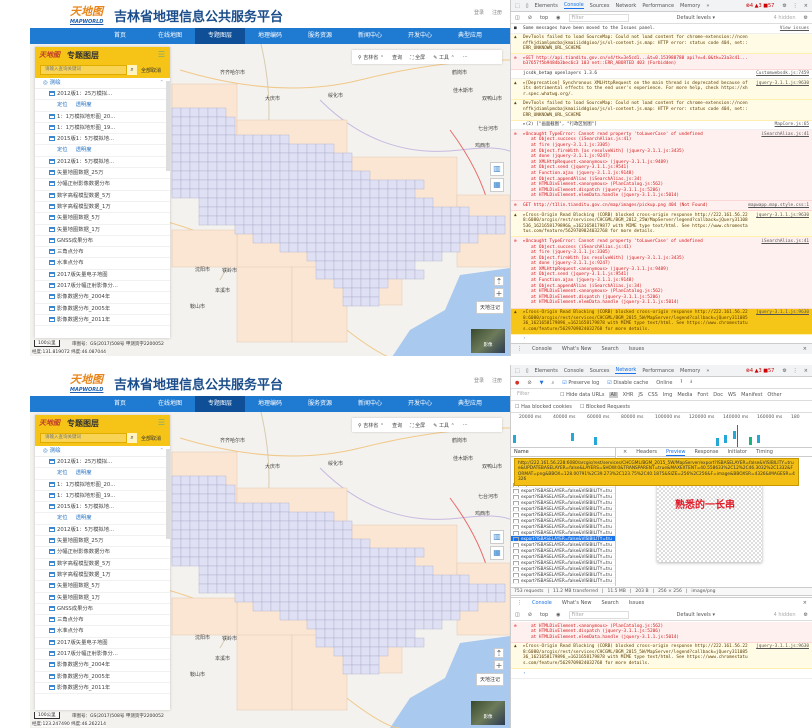  Describe the element at coordinates (102, 208) in the screenshot. I see `layer-item: 数字高程模型数据_1万` at that location.